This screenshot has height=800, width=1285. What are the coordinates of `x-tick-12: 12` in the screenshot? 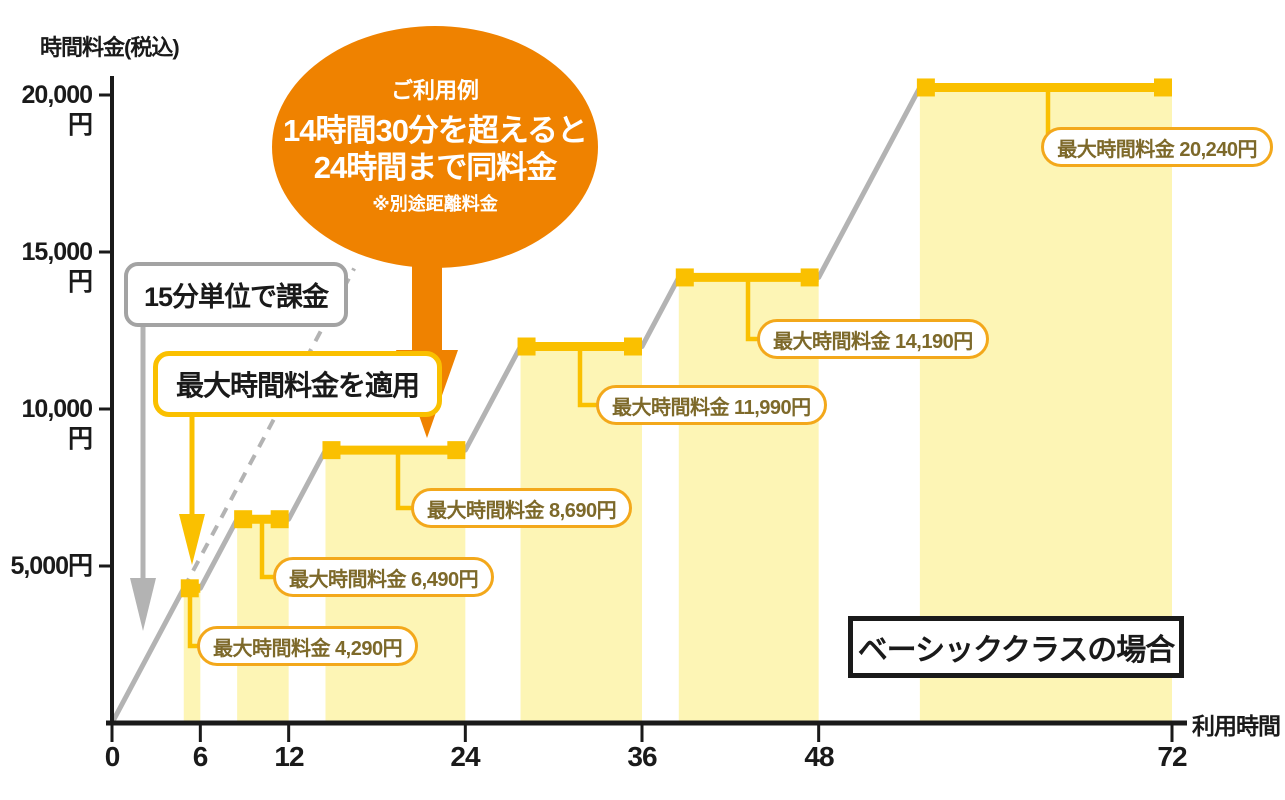 It's located at (289, 756).